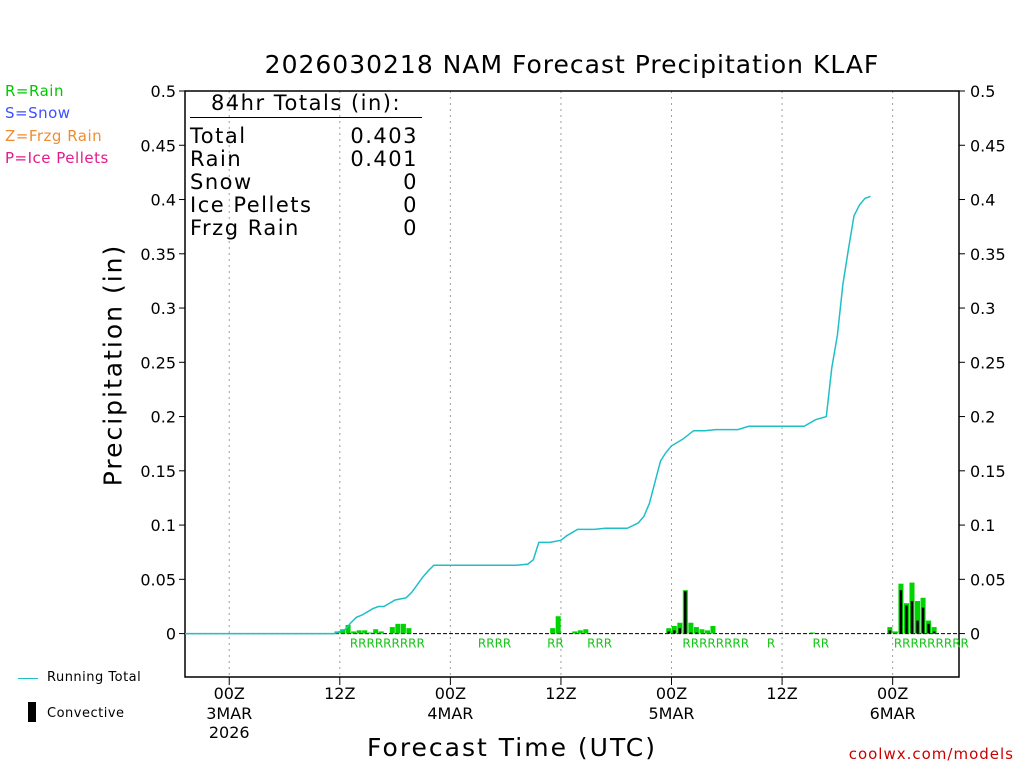  I want to click on x-date-label: 3MAR, so click(229, 713).